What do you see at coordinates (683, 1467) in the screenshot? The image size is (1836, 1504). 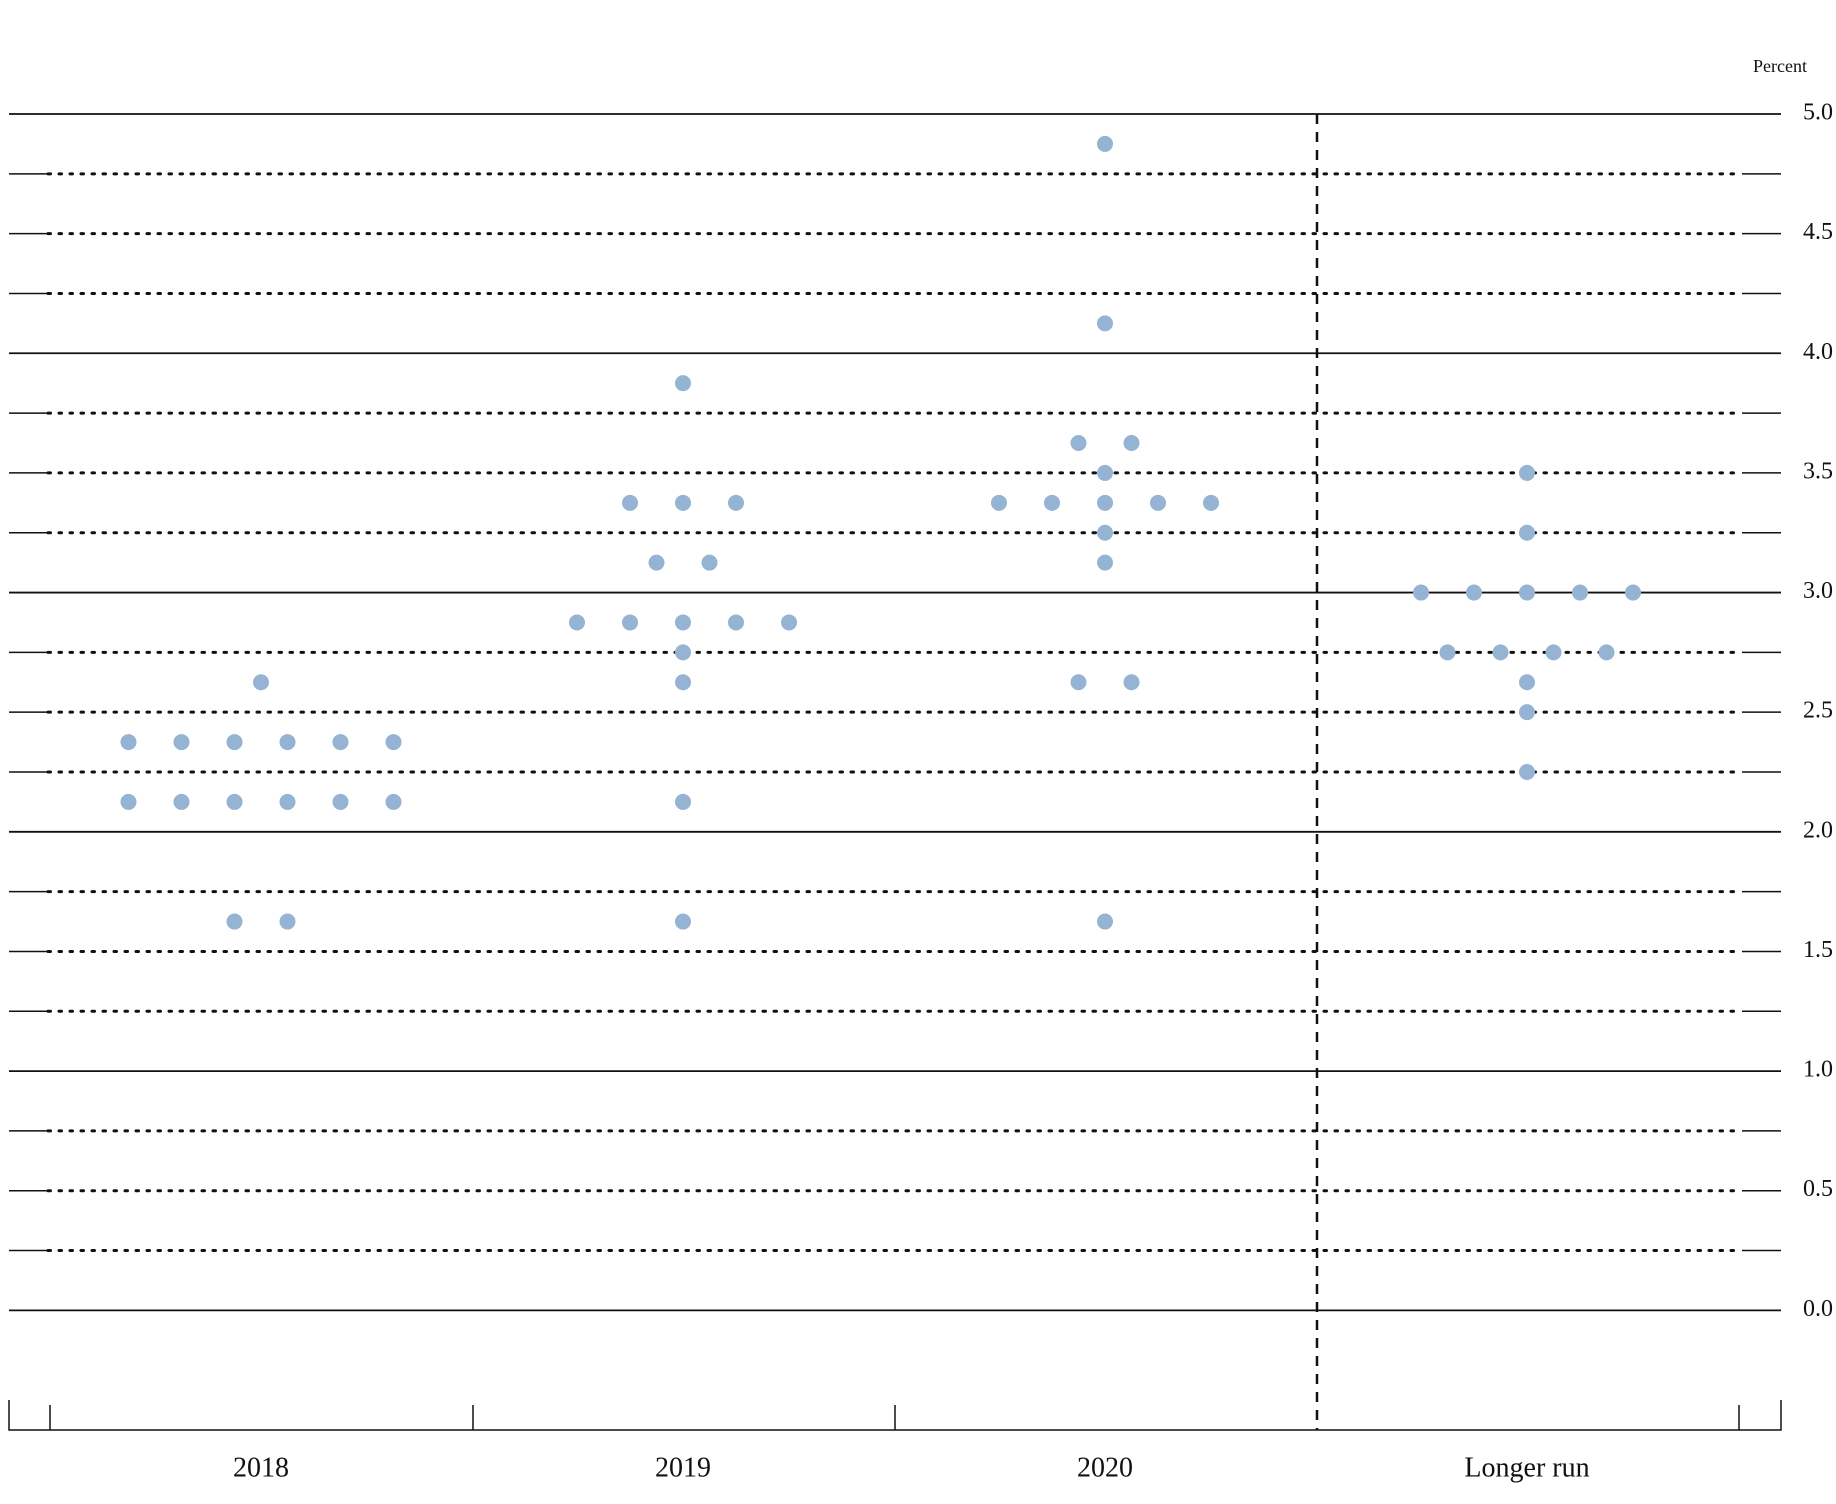 I see `x-tick-label: 2019` at bounding box center [683, 1467].